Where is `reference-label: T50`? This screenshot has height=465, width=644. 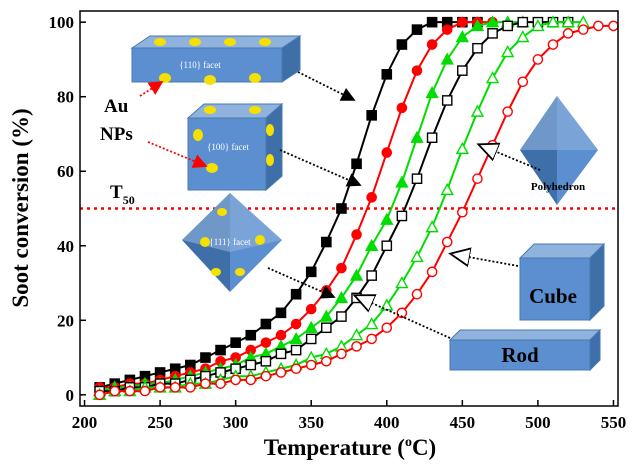 reference-label: T50 is located at coordinates (122, 194).